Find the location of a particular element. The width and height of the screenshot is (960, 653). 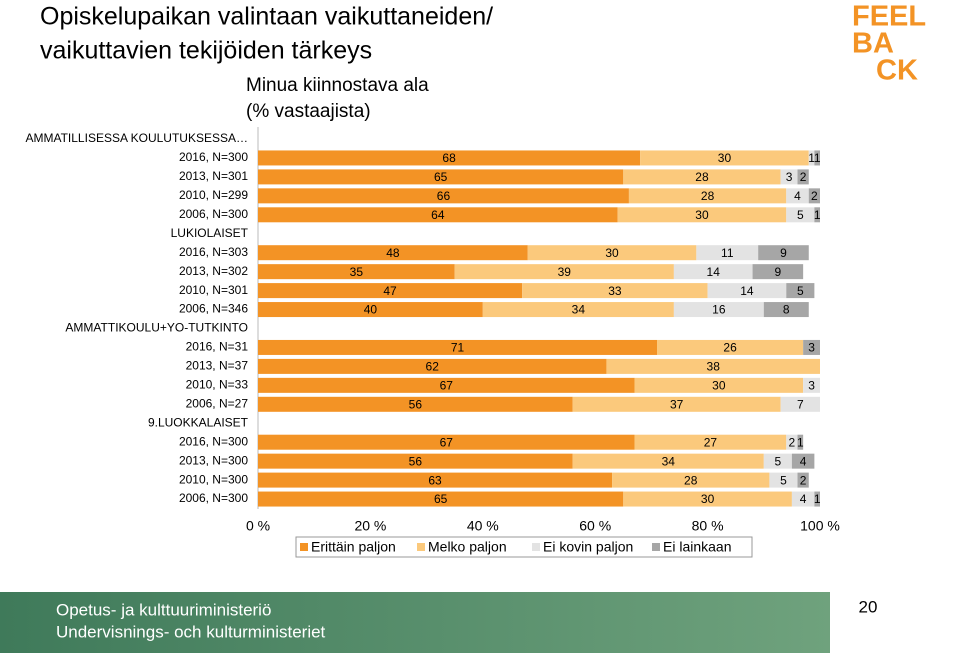

data-label: 3 is located at coordinates (789, 177).